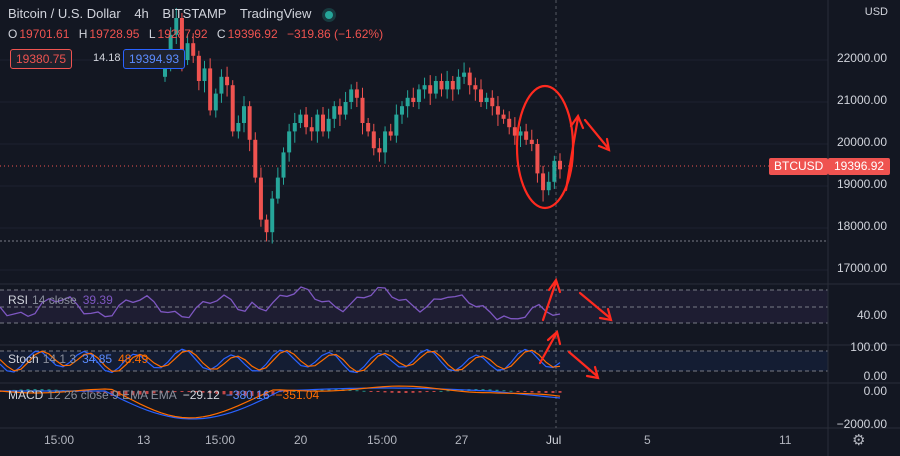 This screenshot has width=900, height=456. What do you see at coordinates (280, 303) in the screenshot?
I see `rsi-line` at bounding box center [280, 303].